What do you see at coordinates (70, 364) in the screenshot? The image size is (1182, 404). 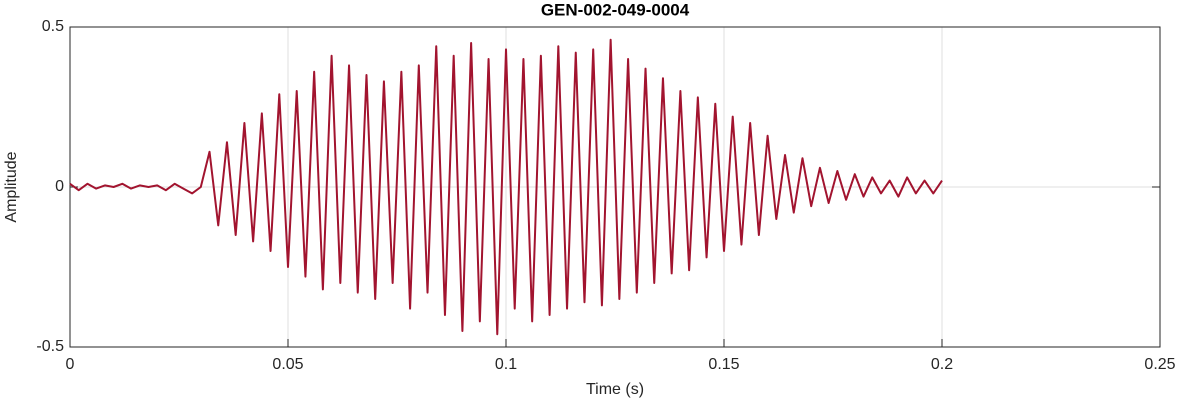 I see `x-tick-label: 0` at bounding box center [70, 364].